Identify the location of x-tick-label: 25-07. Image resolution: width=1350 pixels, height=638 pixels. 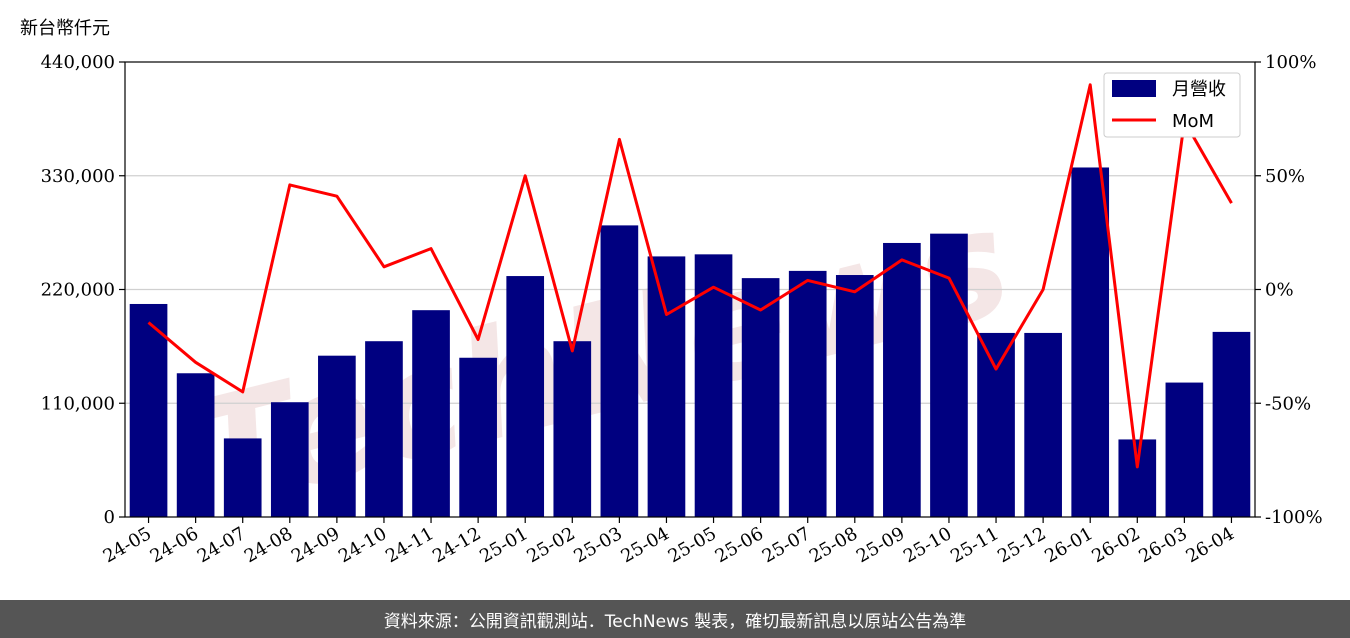
(786, 545).